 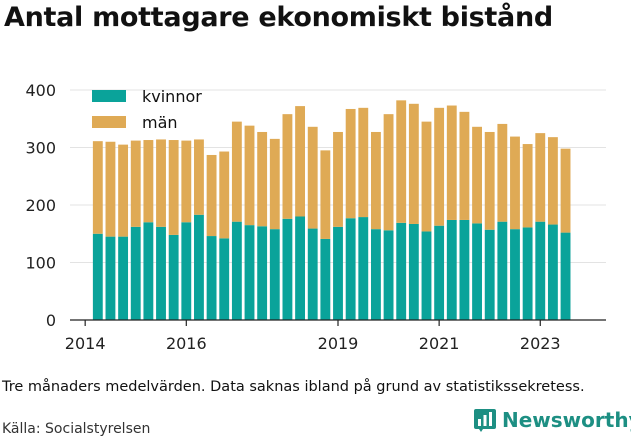 I want to click on legend-swatch-kvinnor, so click(x=109, y=96).